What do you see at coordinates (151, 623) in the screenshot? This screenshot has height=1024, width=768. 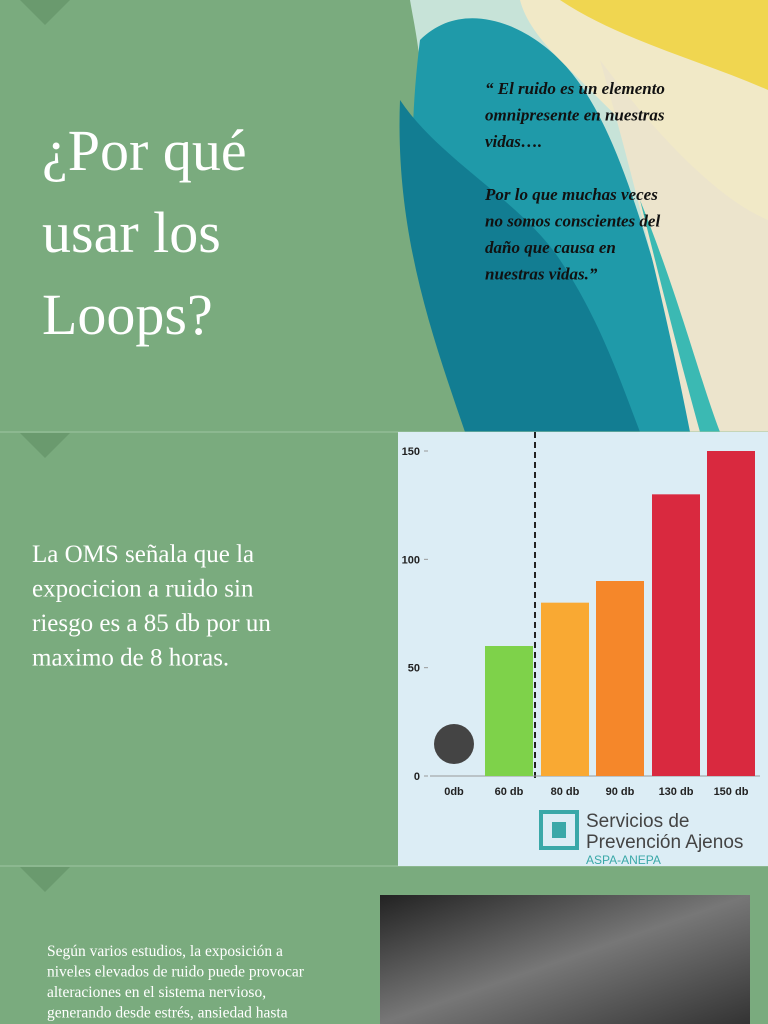 I see `body-text: riesgo es a 85 db por un` at bounding box center [151, 623].